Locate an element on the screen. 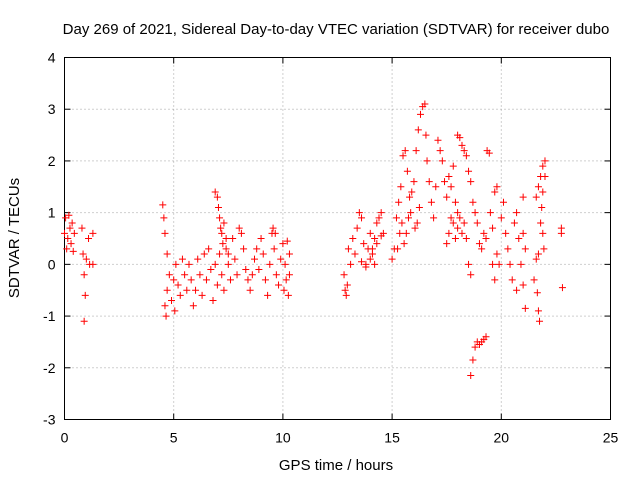 This screenshot has height=480, width=640. y-tick-labels: -3 -2 -1 0 1 2 3 4 is located at coordinates (49, 239).